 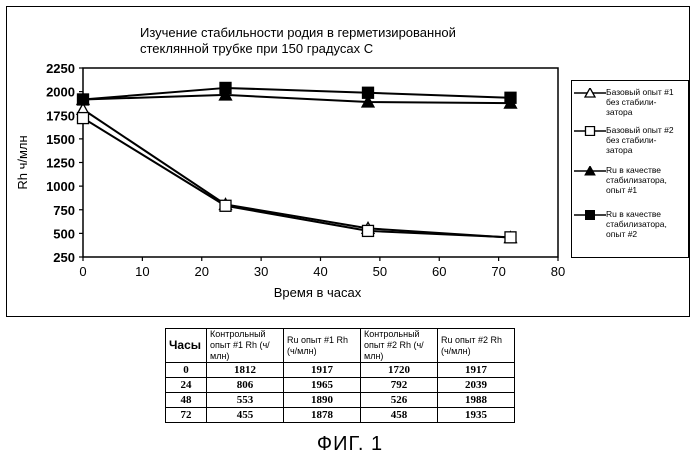 What do you see at coordinates (647, 170) in the screenshot?
I see `legend-label-3-line-1: Ru в качестве` at bounding box center [647, 170].